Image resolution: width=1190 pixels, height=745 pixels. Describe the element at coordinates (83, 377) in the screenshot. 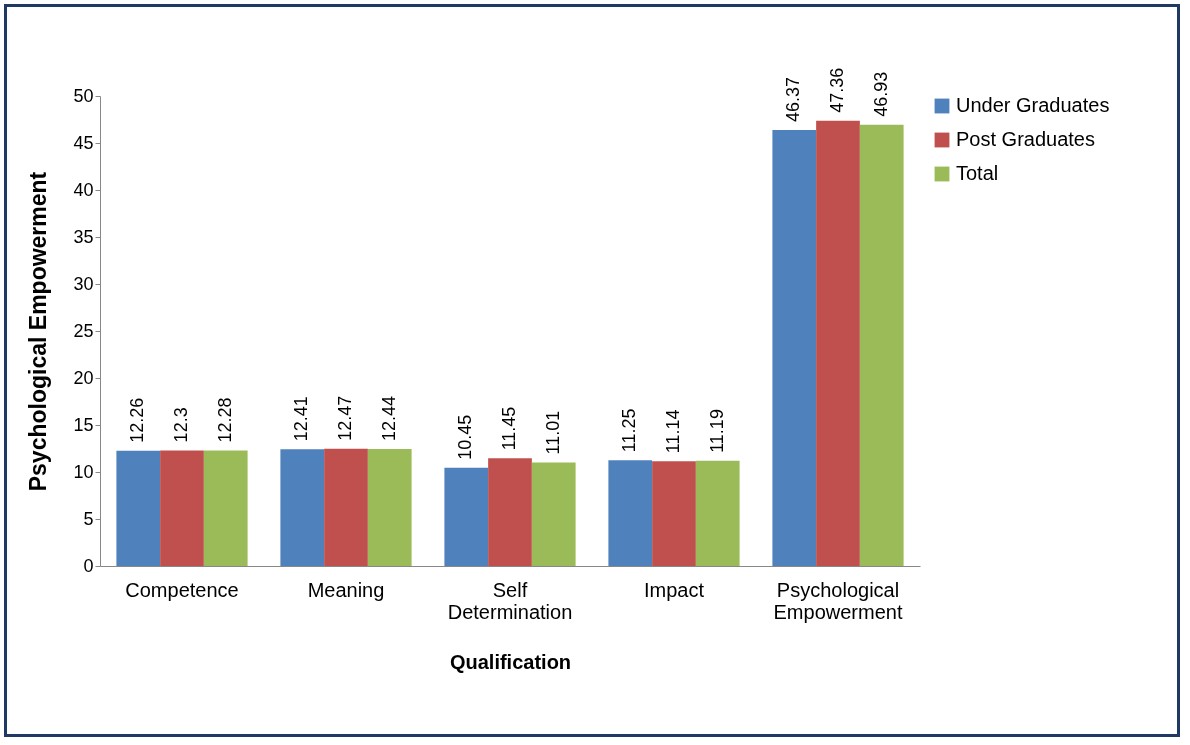

I see `y-tick-label: 20` at that location.